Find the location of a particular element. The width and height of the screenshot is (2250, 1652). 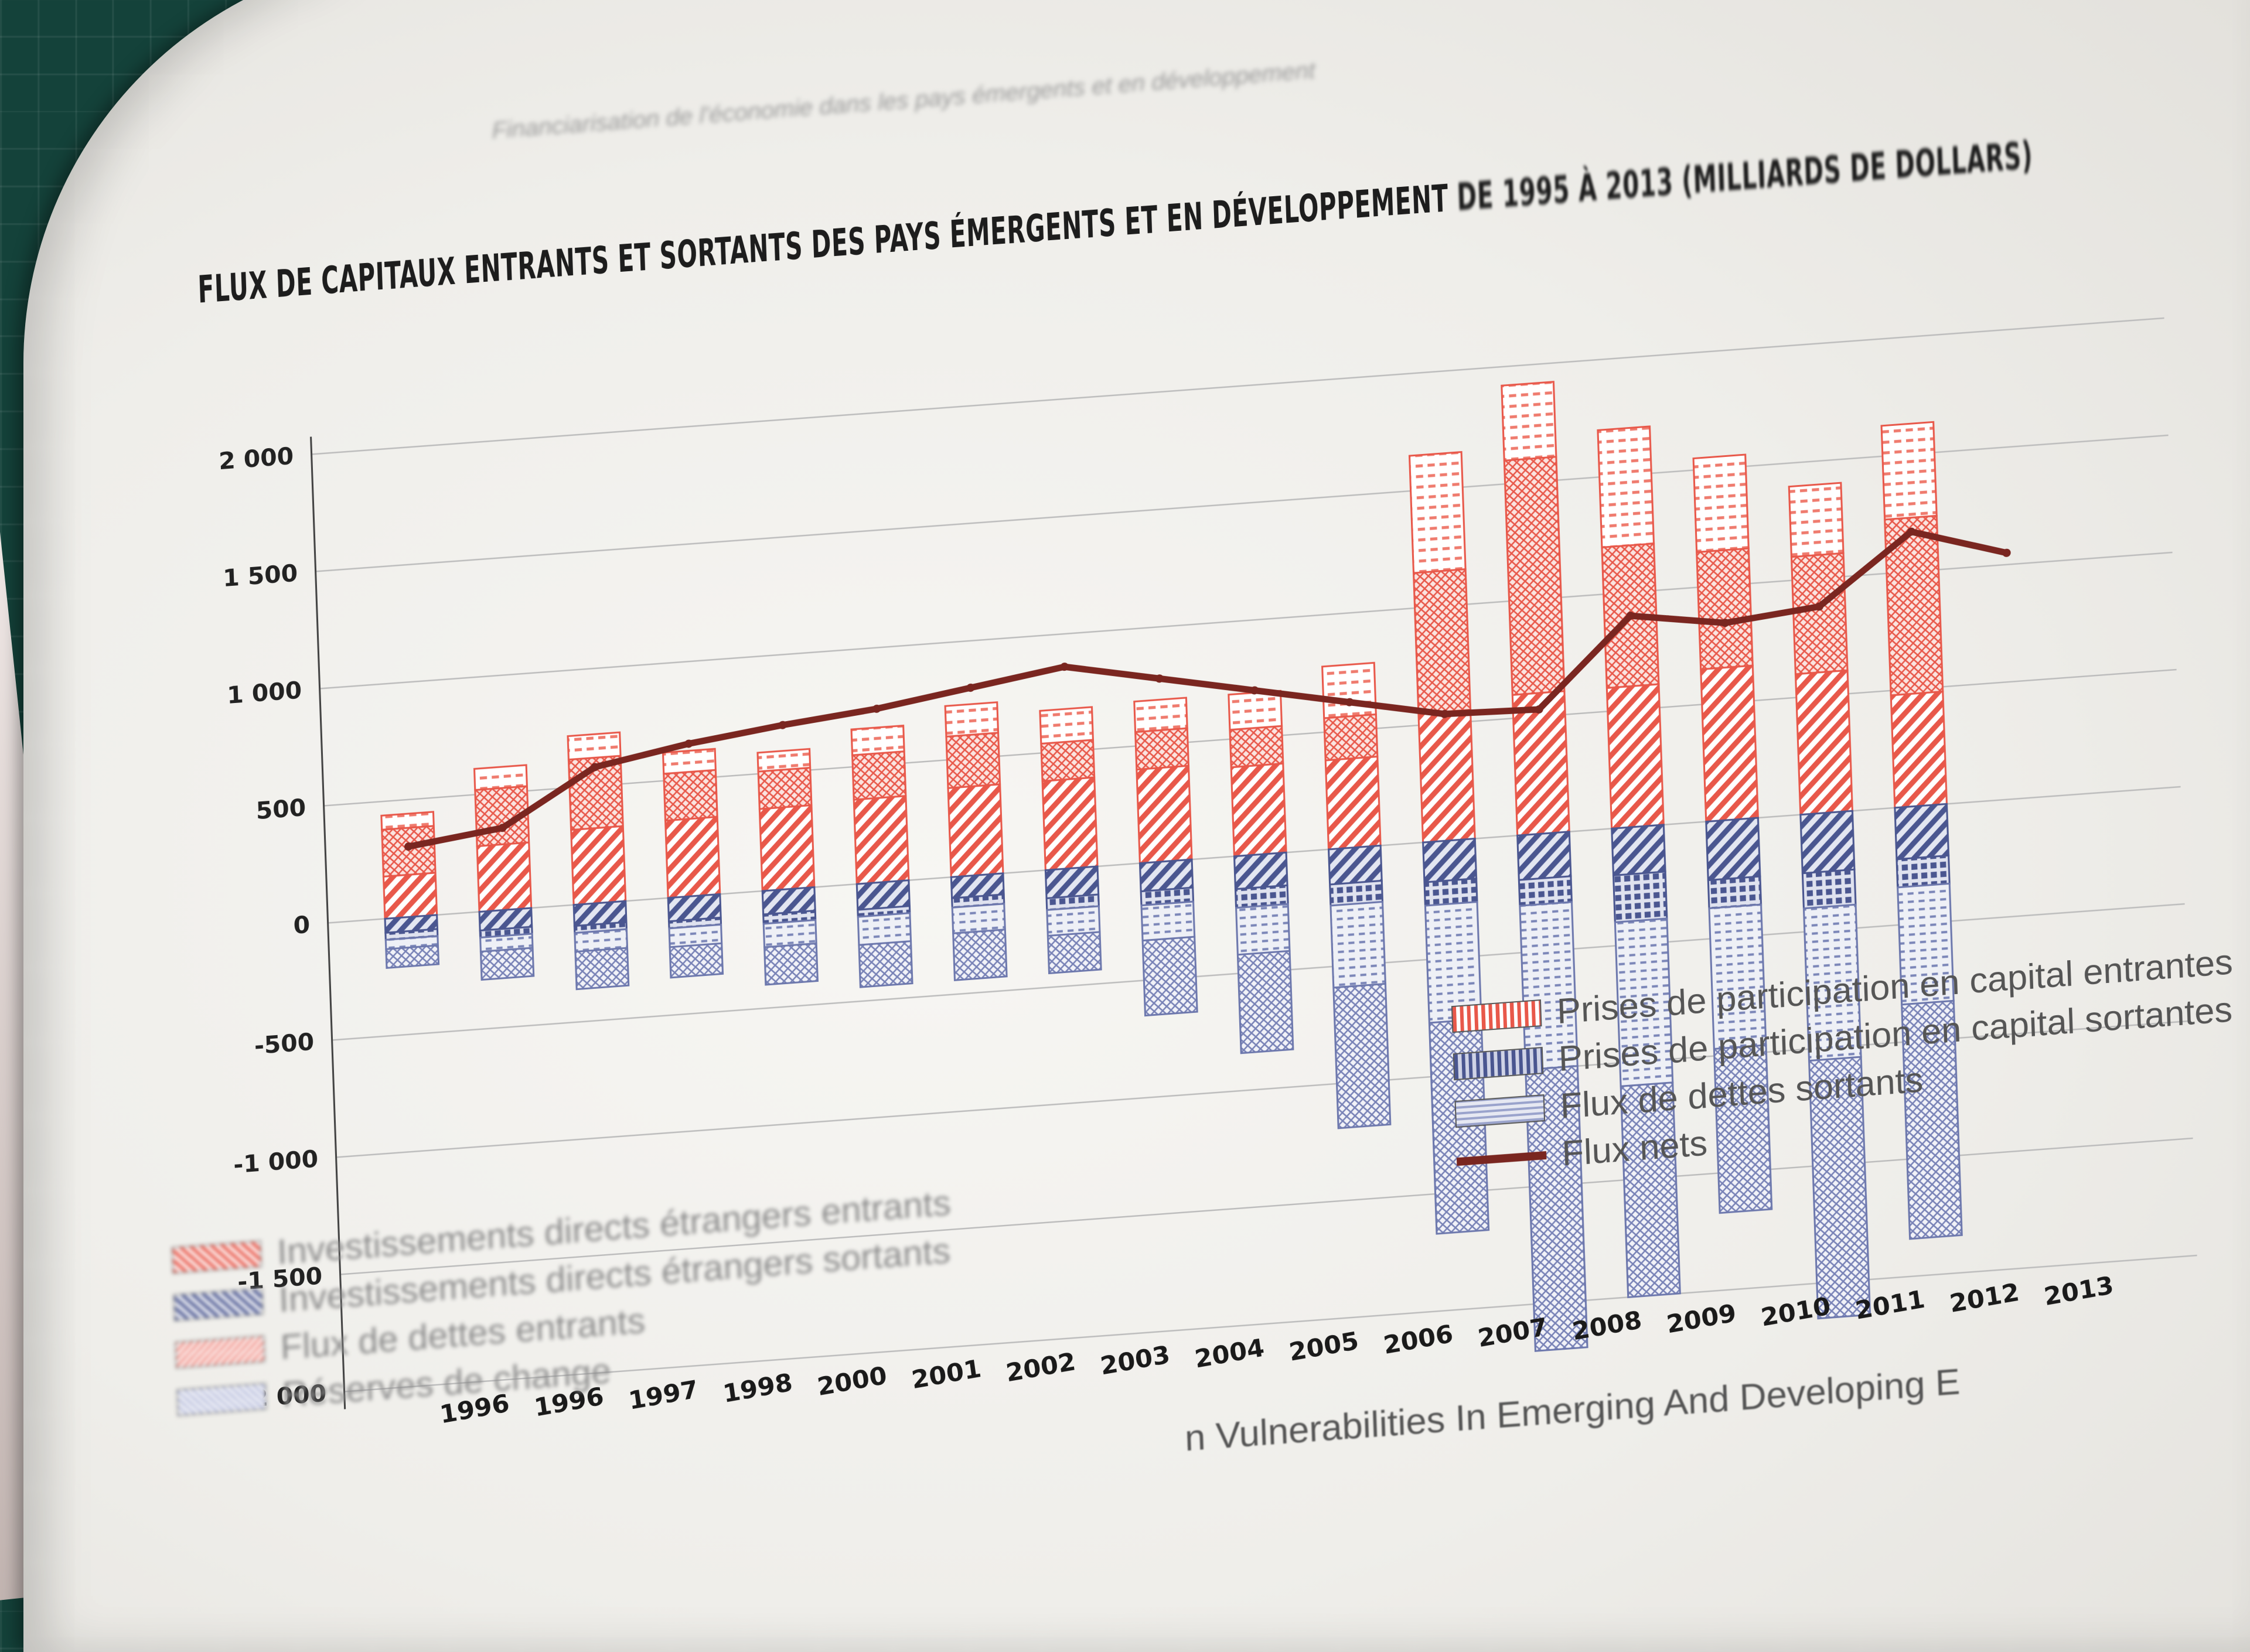

y-axis-line is located at coordinates (328, 922).